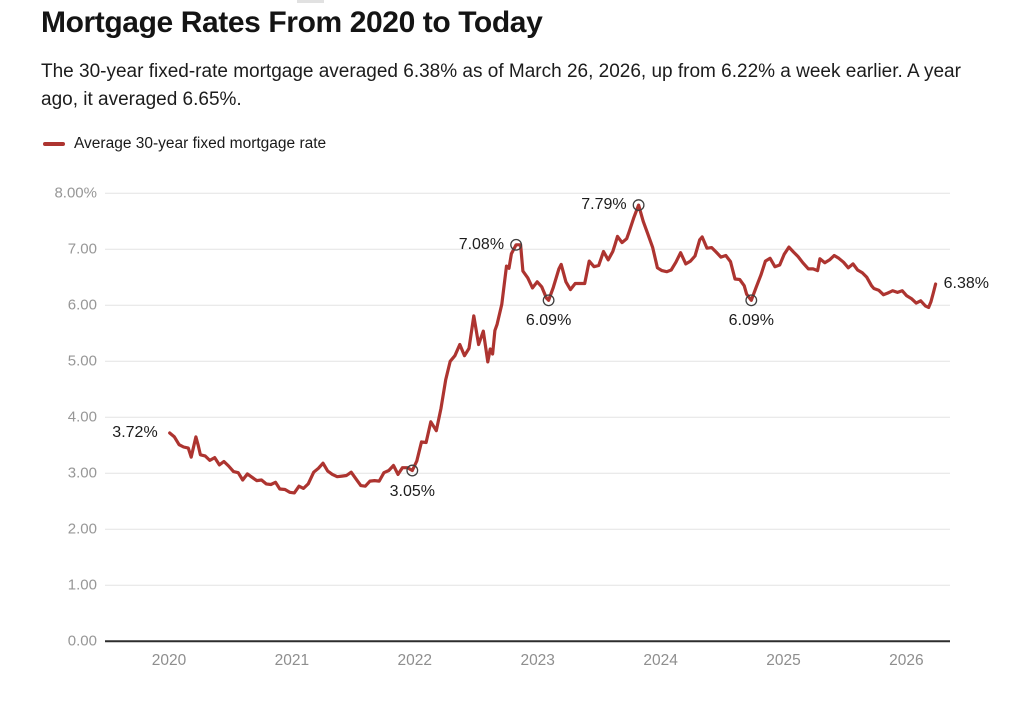  Describe the element at coordinates (82, 473) in the screenshot. I see `y-tick-label: 3.00` at that location.